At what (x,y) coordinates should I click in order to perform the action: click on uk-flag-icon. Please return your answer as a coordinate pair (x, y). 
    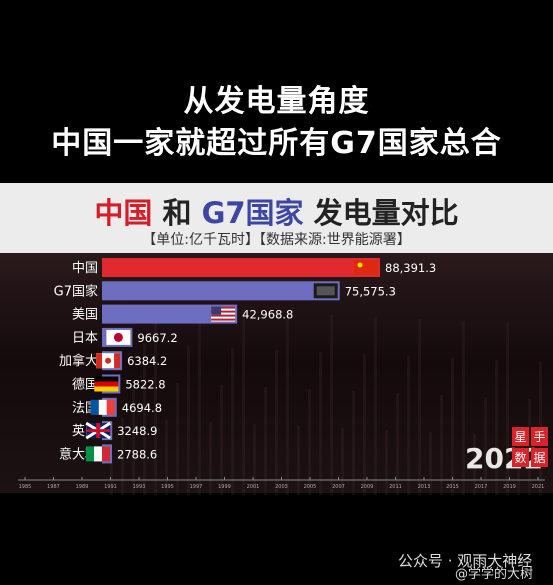
    Looking at the image, I should click on (98, 430).